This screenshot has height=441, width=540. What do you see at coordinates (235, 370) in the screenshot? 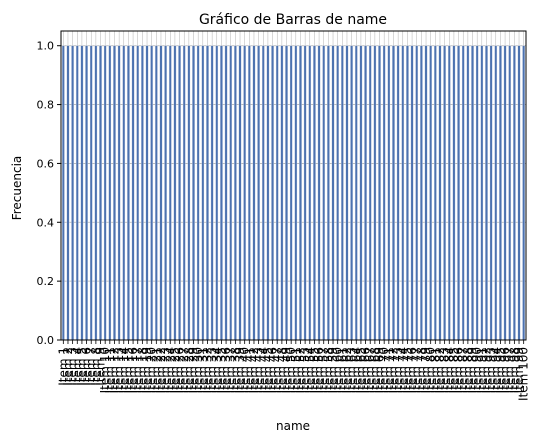
I see `x-tick-label: Item 38` at bounding box center [235, 370].